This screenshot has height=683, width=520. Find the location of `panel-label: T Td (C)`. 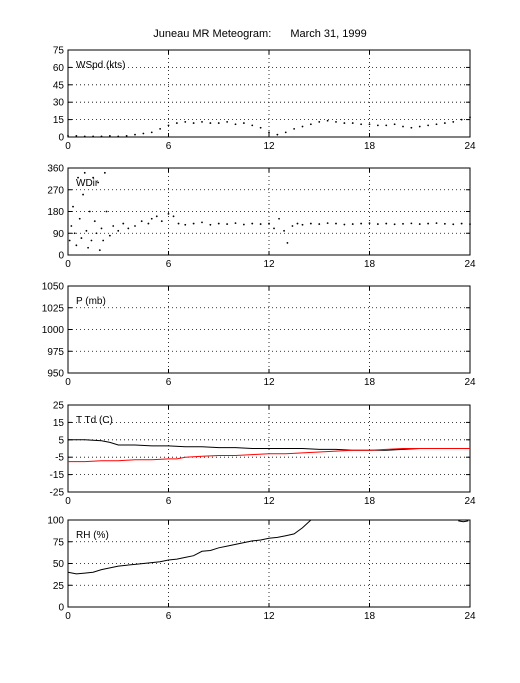

panel-label: T Td (C) is located at coordinates (94, 420).